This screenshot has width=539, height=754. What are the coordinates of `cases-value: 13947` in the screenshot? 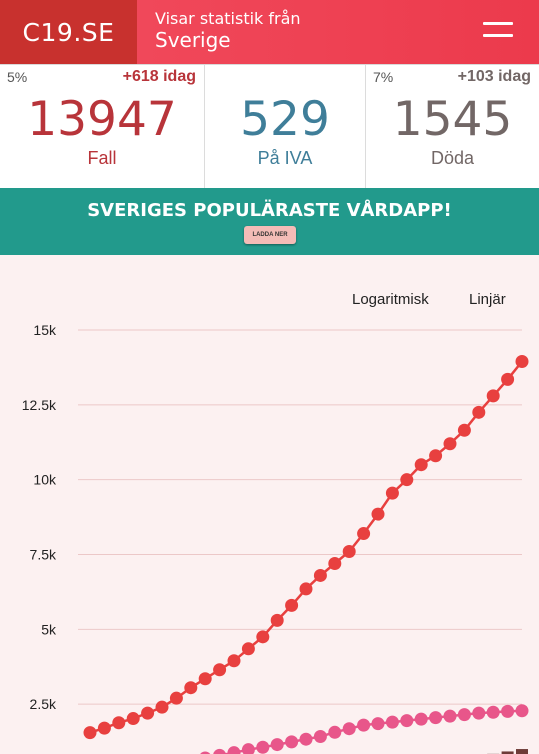 It's located at (102, 119).